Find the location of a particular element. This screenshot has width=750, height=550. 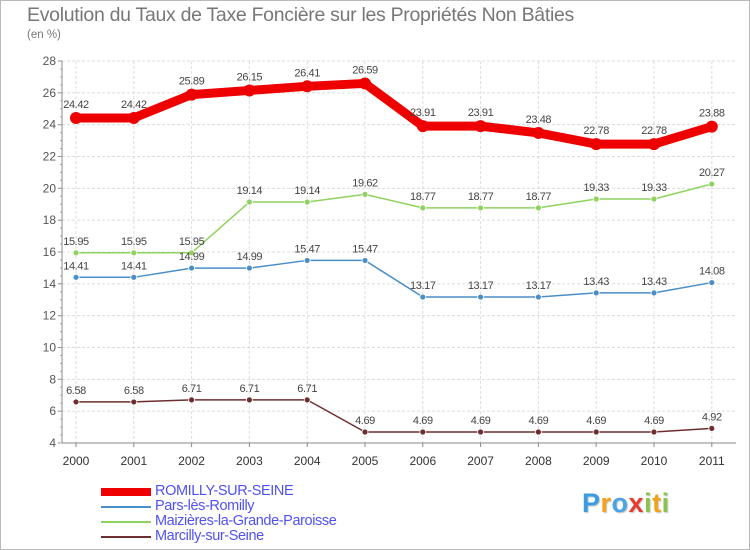

y-tick-label: 16 is located at coordinates (50, 252).